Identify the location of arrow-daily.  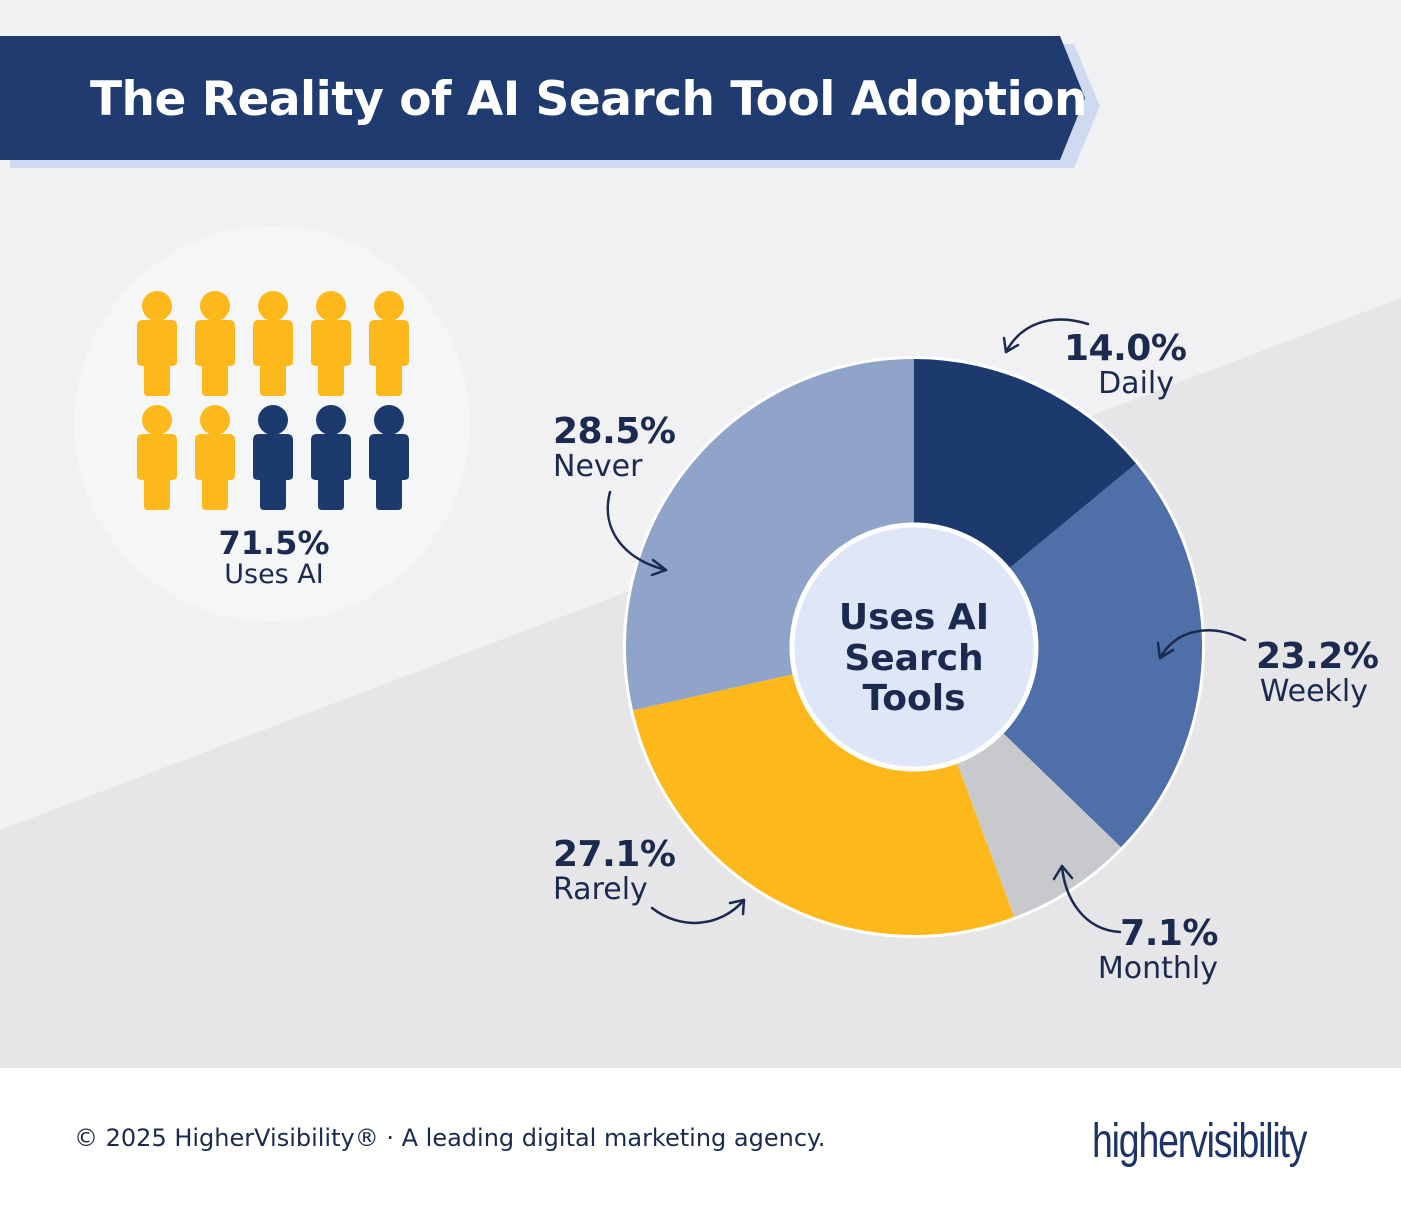
(1047, 336).